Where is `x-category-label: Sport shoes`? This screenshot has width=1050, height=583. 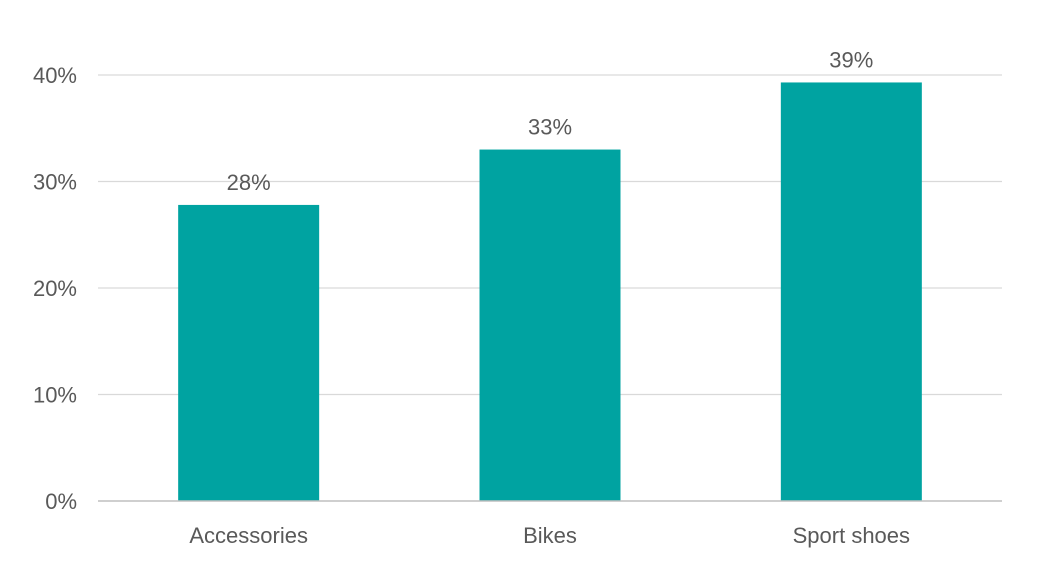
x-category-label: Sport shoes is located at coordinates (851, 535).